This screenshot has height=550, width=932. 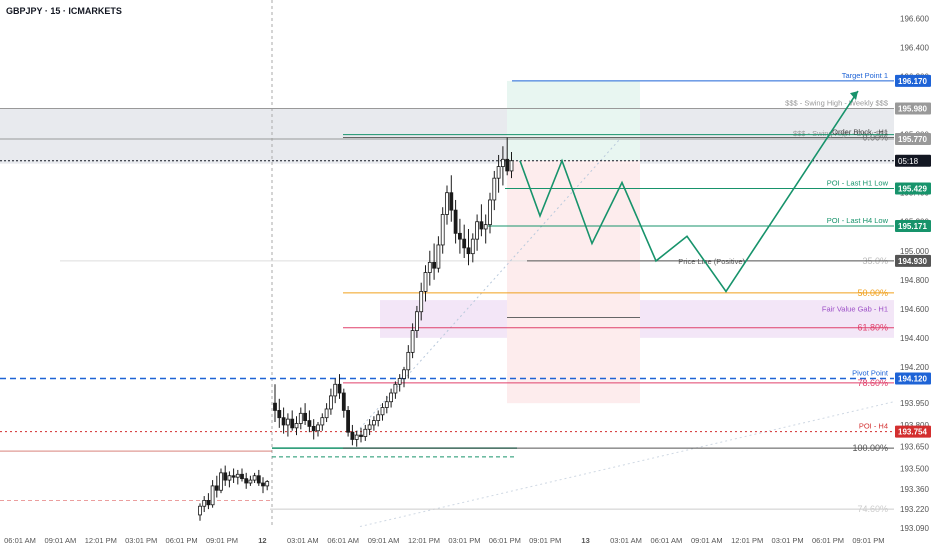 What do you see at coordinates (872, 383) in the screenshot?
I see `fib-label-4: 78.60%` at bounding box center [872, 383].